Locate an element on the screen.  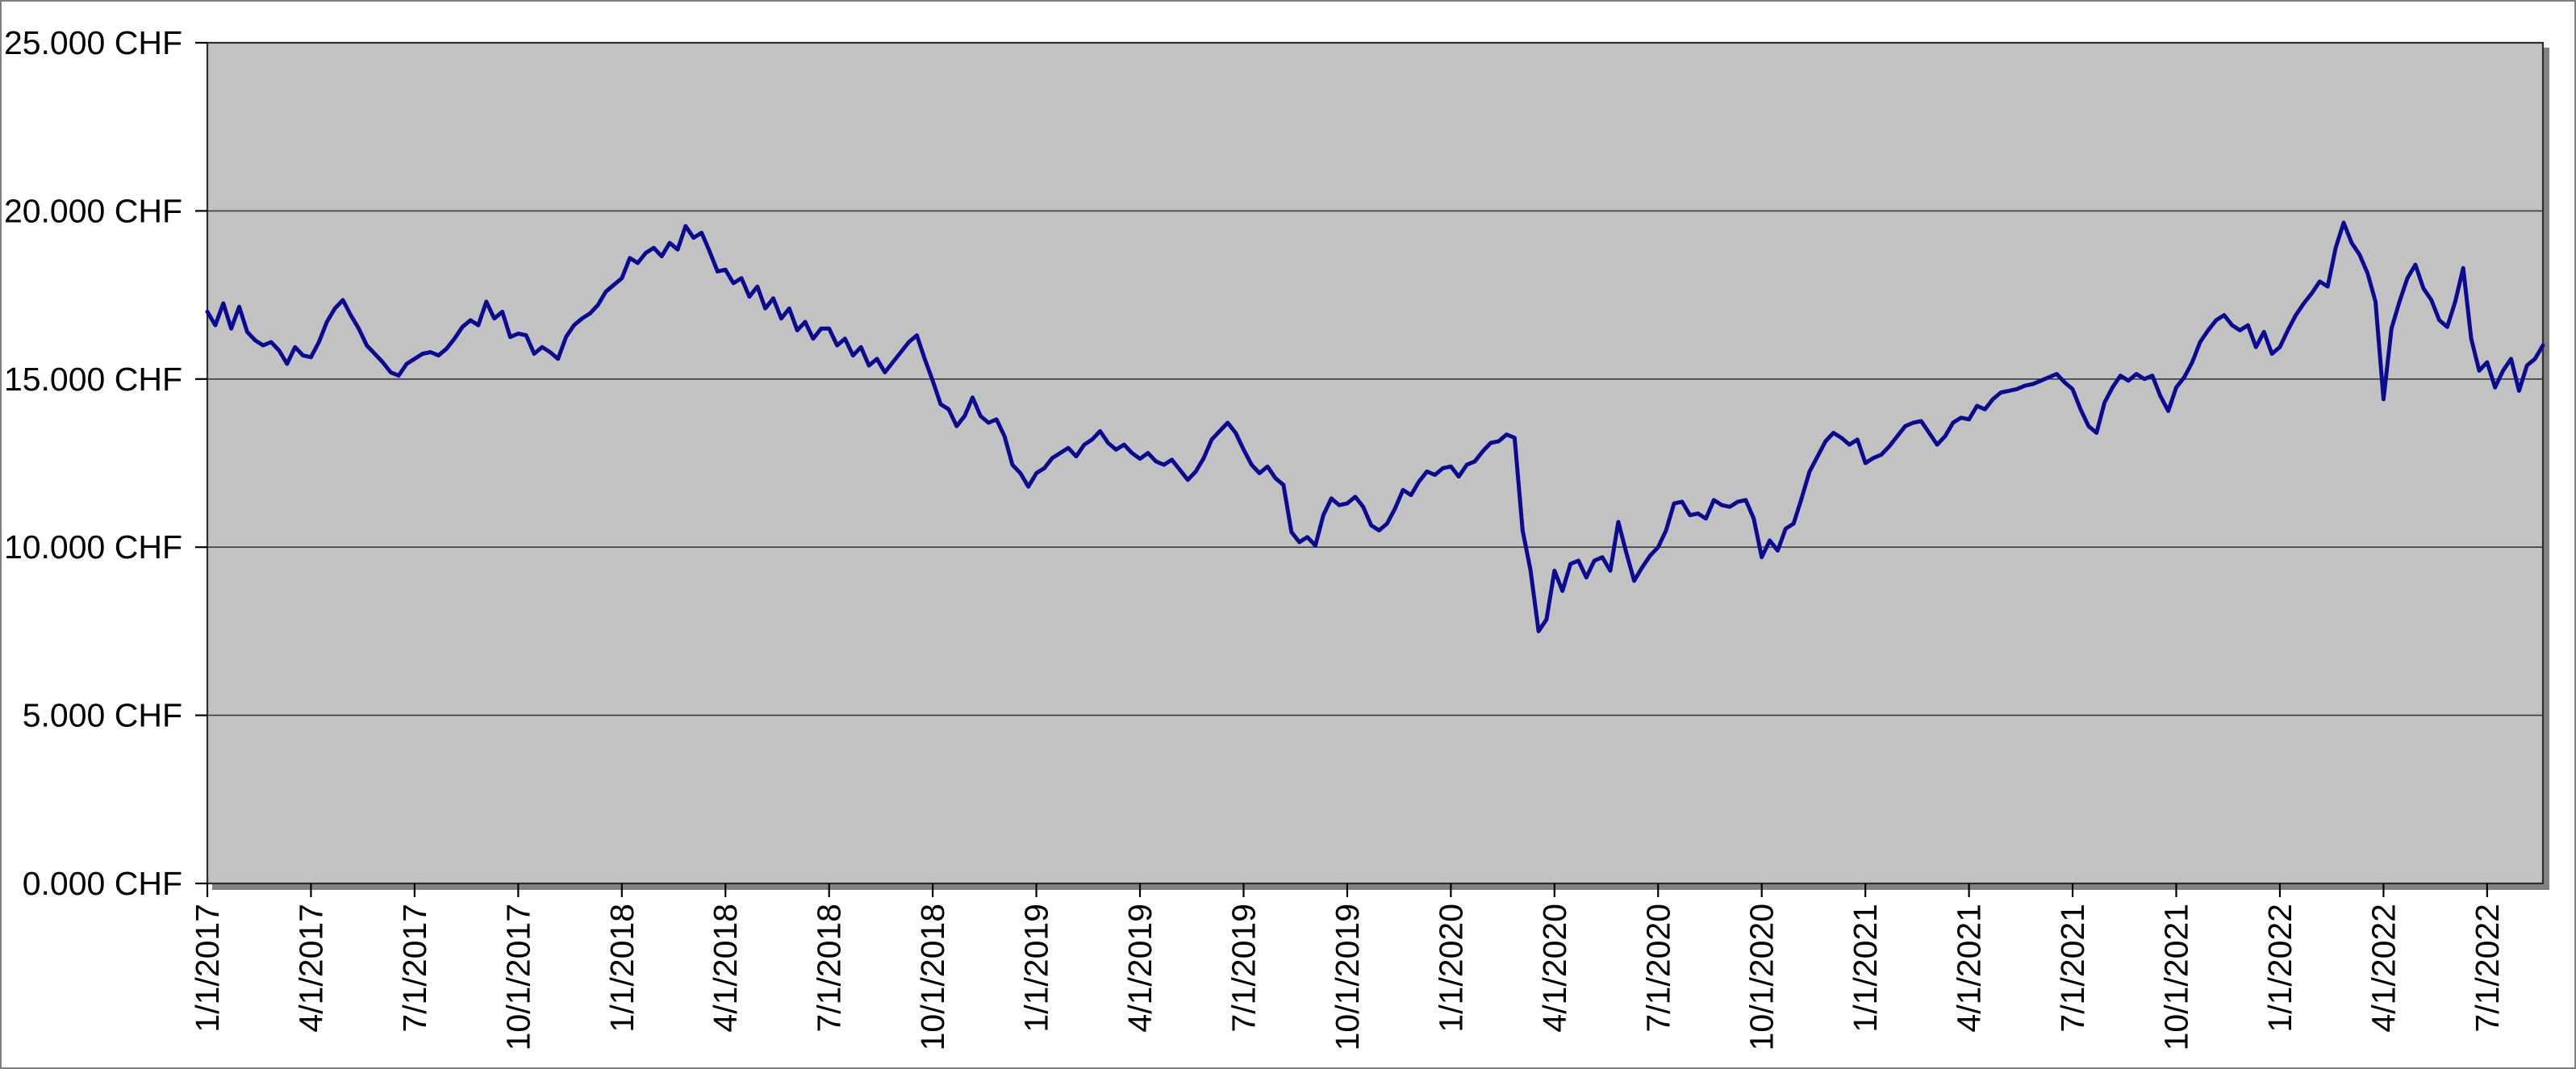
y-axis-label: 10.000 CHF is located at coordinates (93, 547).